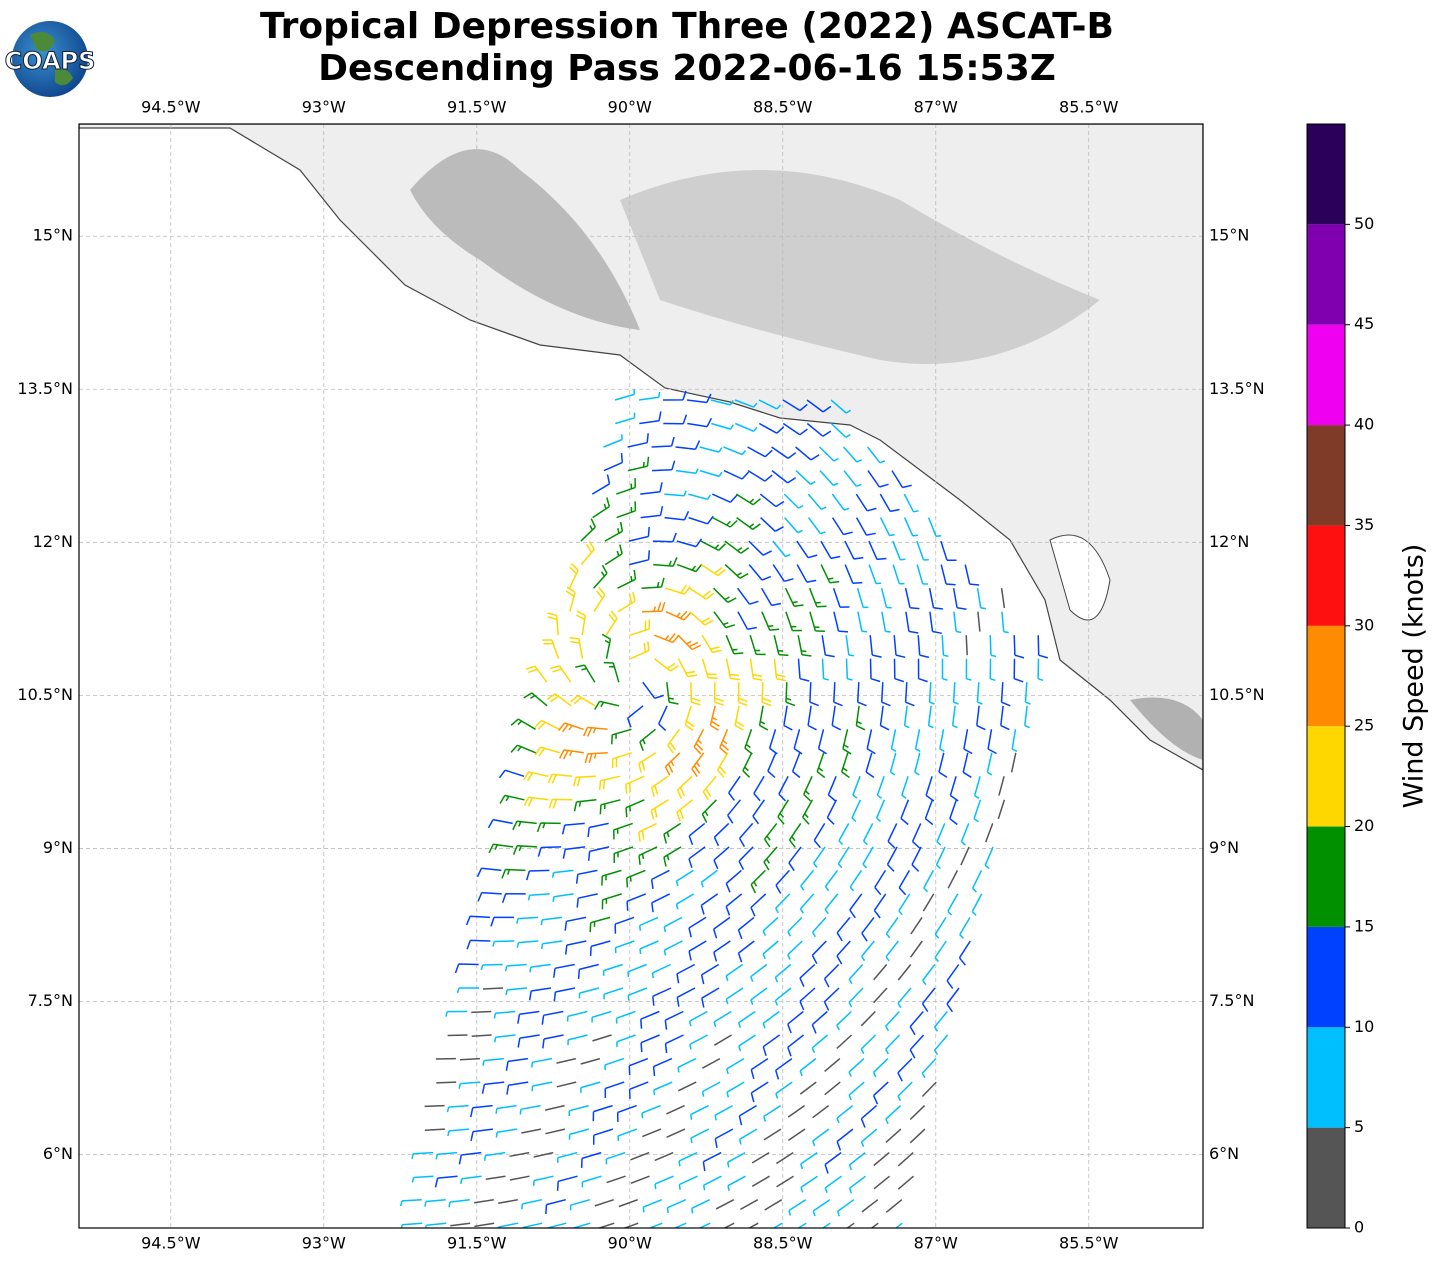 The height and width of the screenshot is (1268, 1443). Describe the element at coordinates (50, 59) in the screenshot. I see `logo: COAPS` at that location.